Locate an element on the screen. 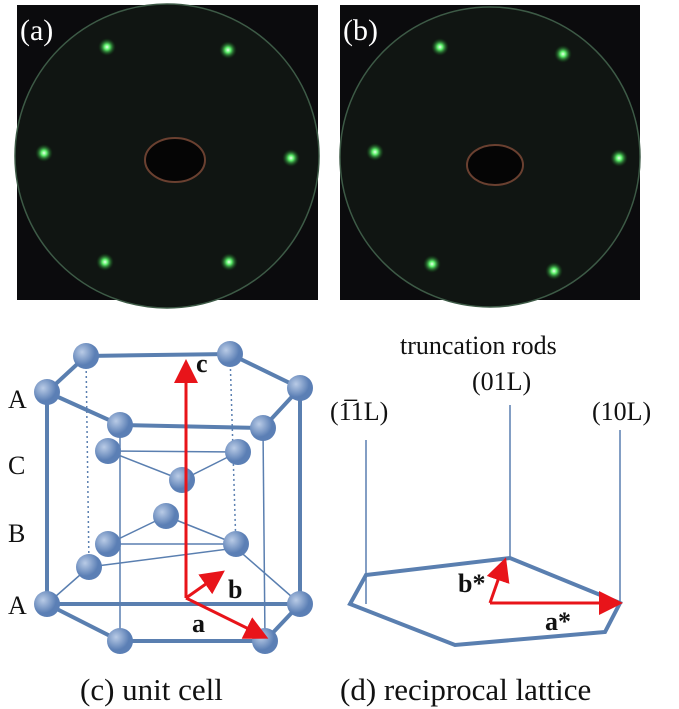  layer-label: B is located at coordinates (16, 533).